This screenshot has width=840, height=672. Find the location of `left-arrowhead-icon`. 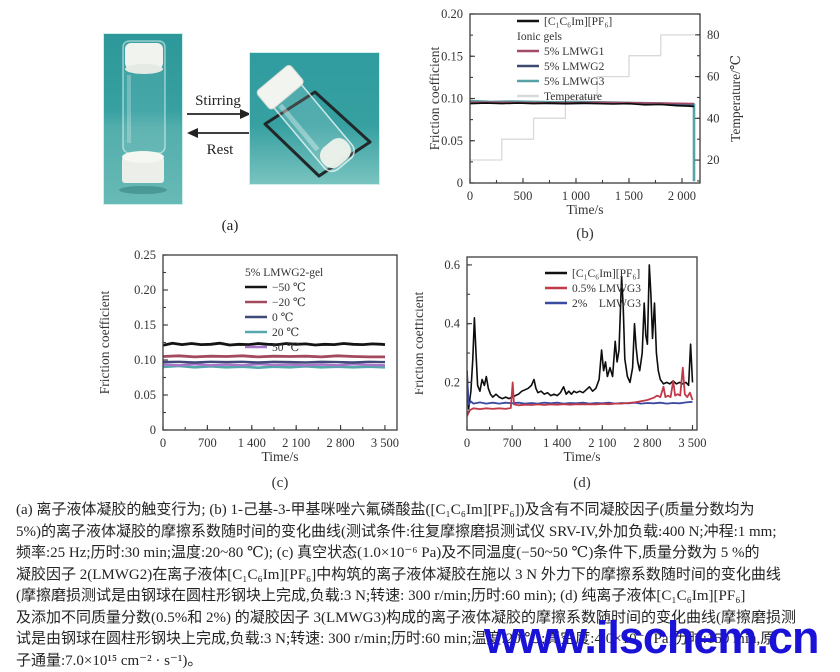

left-arrowhead-icon is located at coordinates (192, 133).